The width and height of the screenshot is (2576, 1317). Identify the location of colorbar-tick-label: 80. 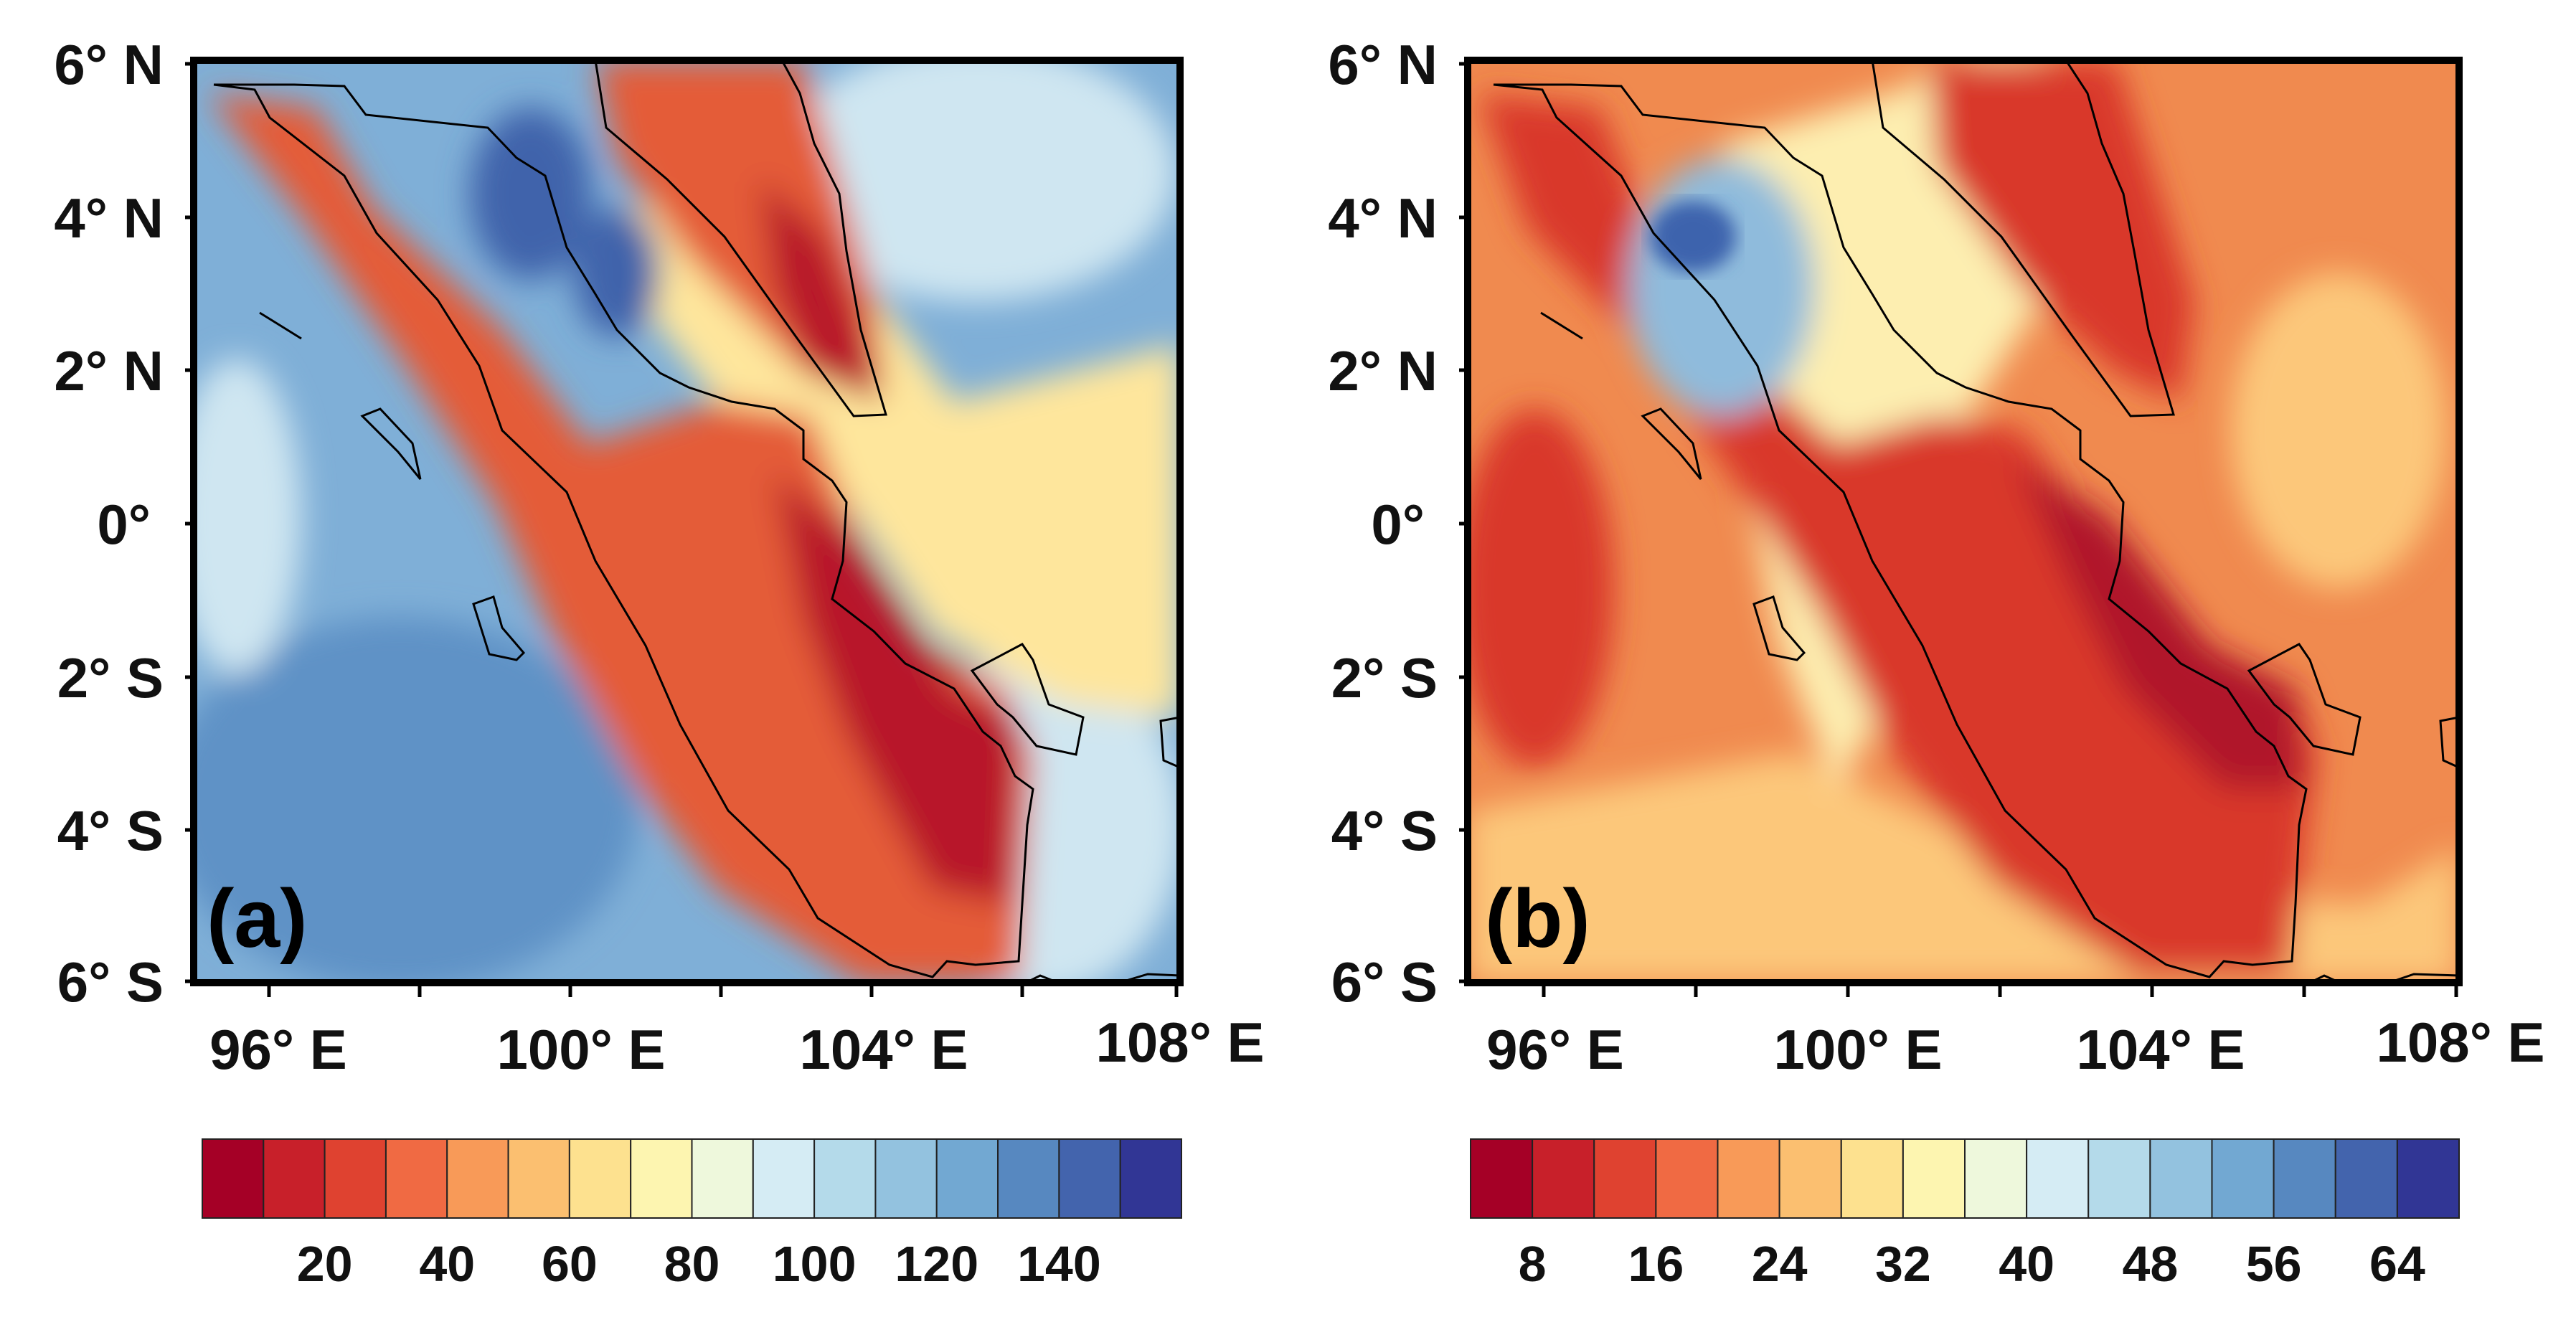
(692, 1264).